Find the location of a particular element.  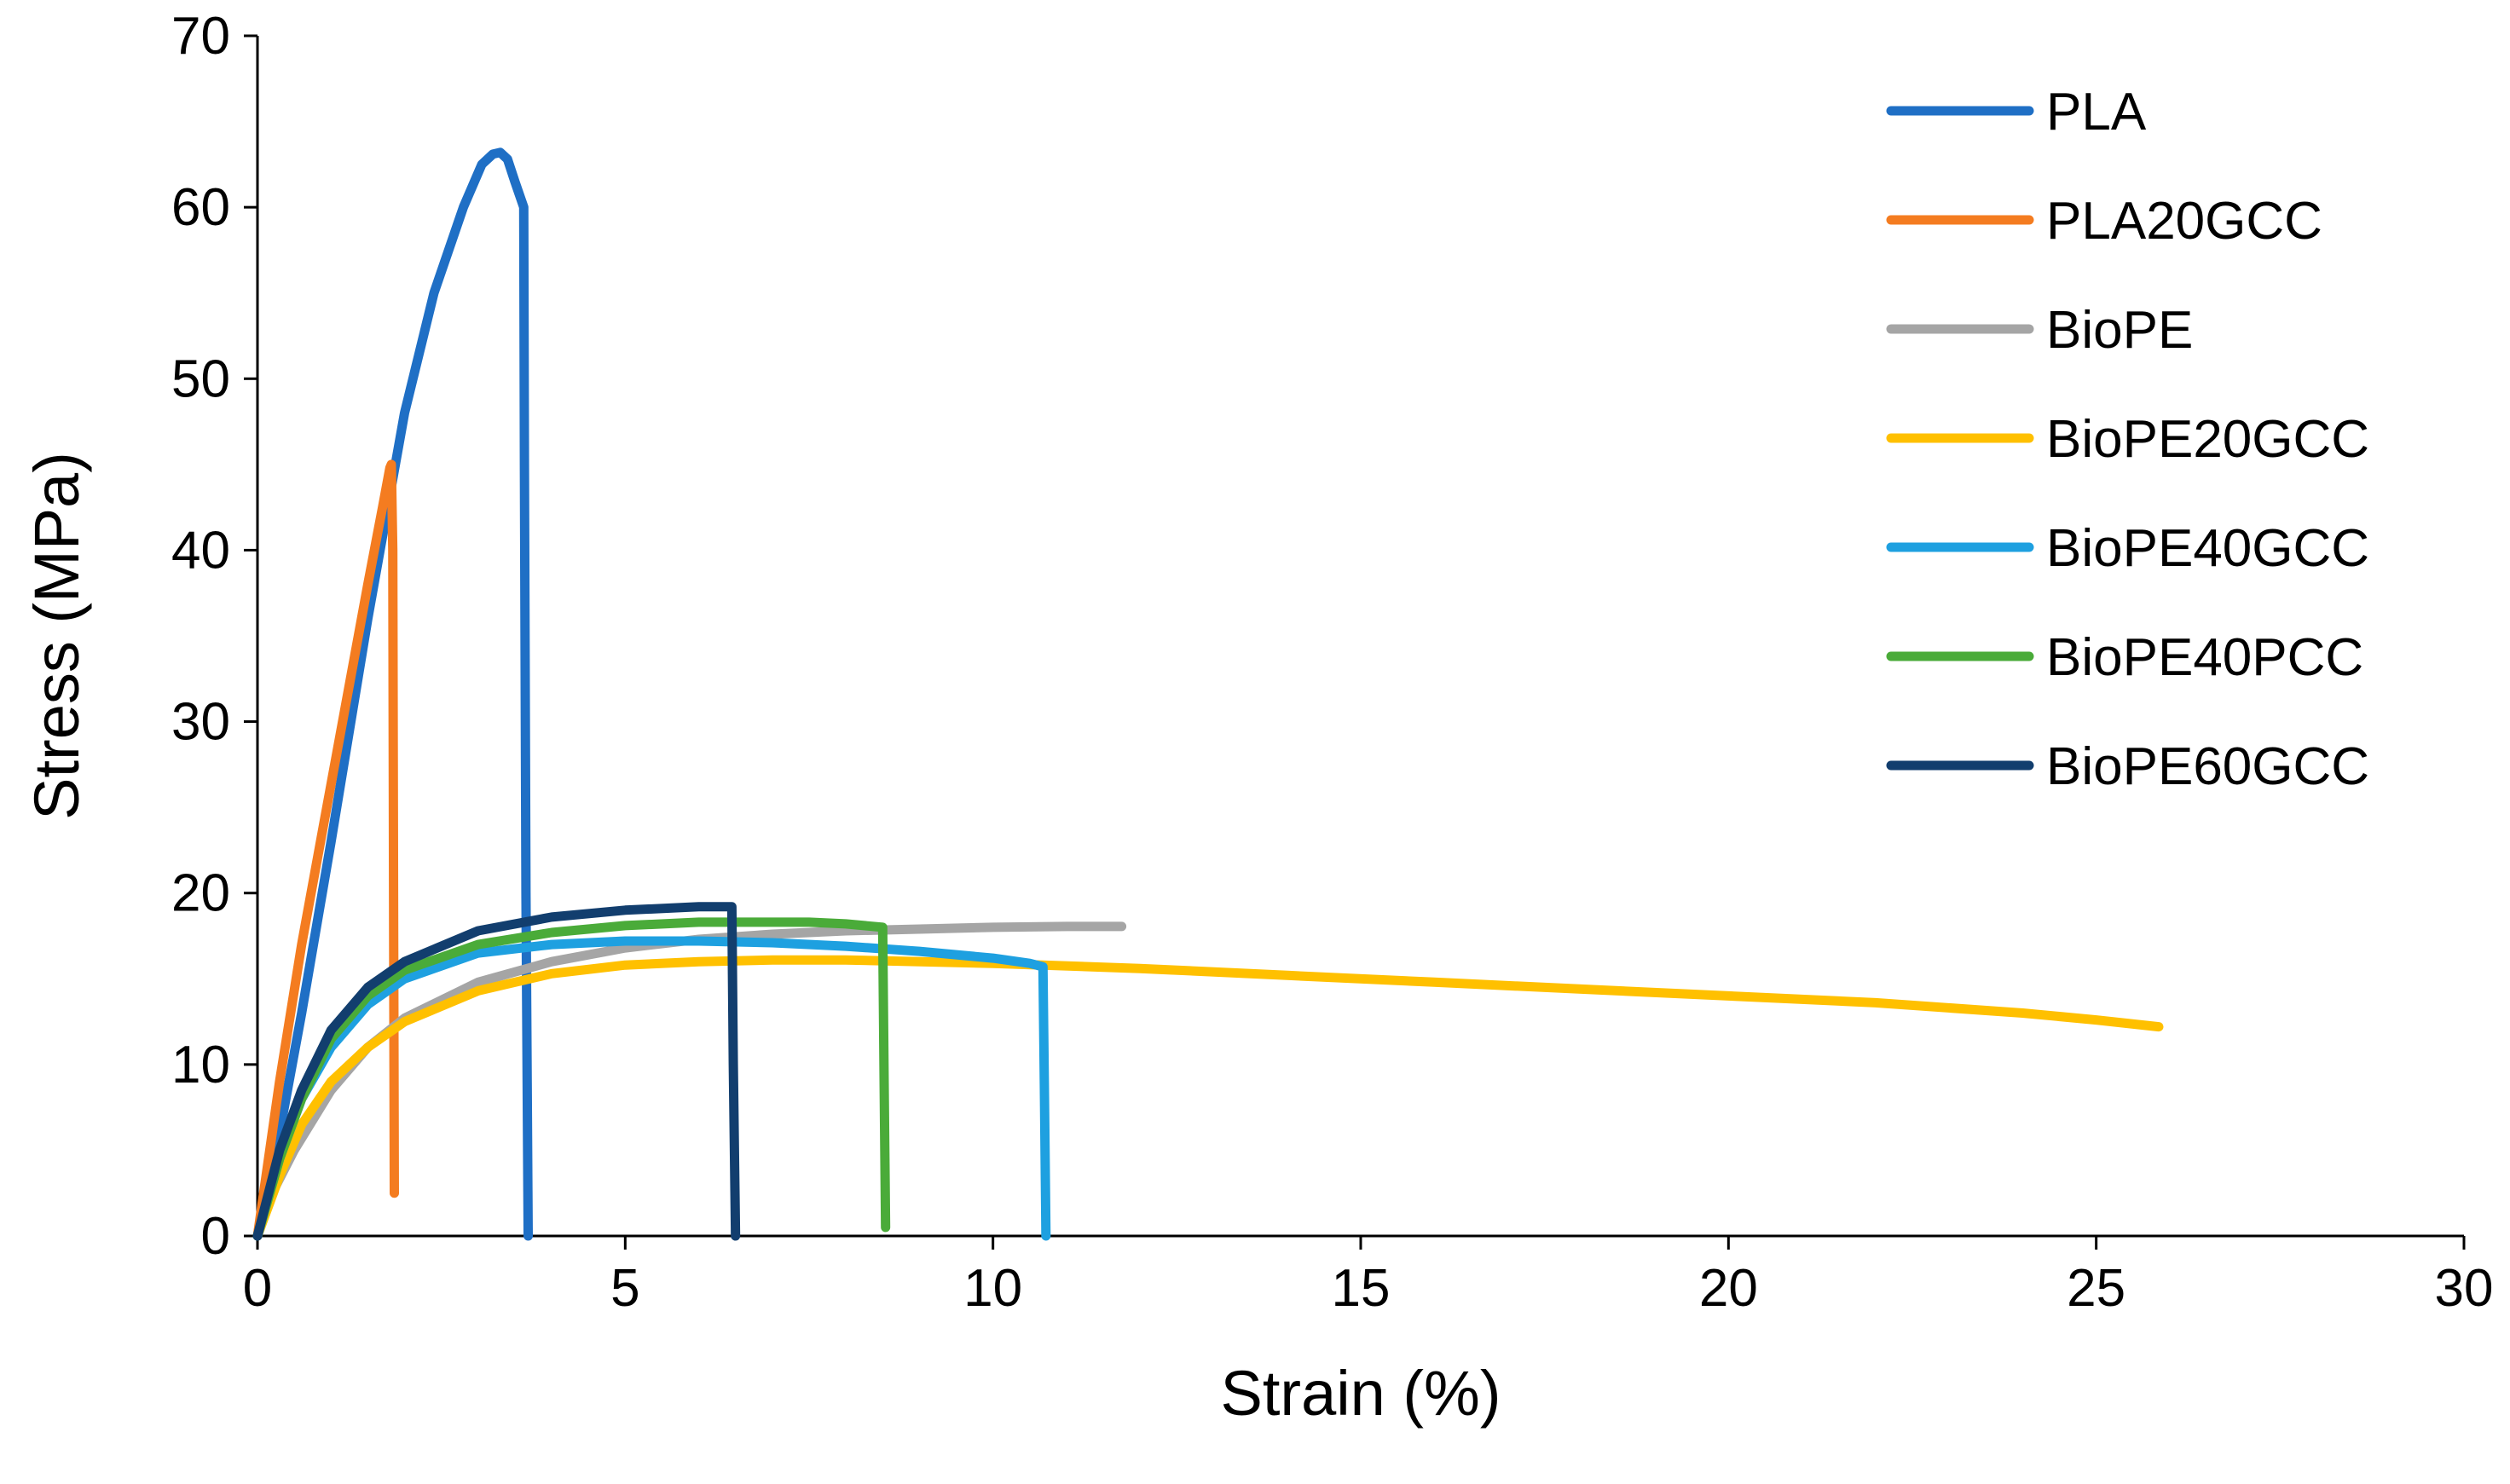

x-tick-label: 10 is located at coordinates (992, 1288).